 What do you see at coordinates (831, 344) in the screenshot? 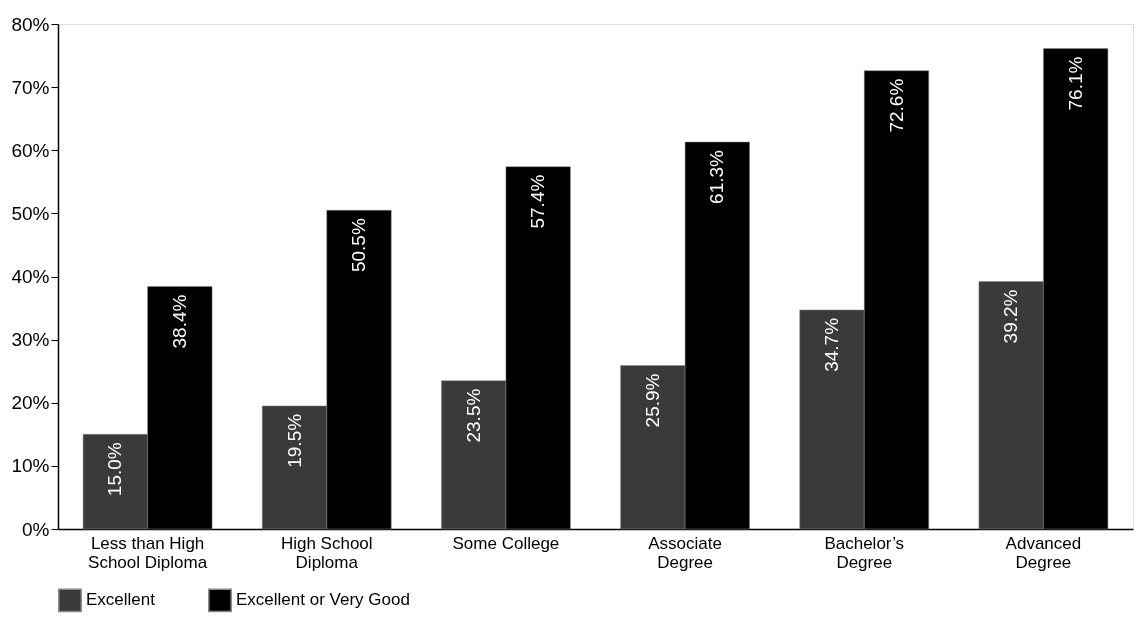
I see `text: 34.7%` at bounding box center [831, 344].